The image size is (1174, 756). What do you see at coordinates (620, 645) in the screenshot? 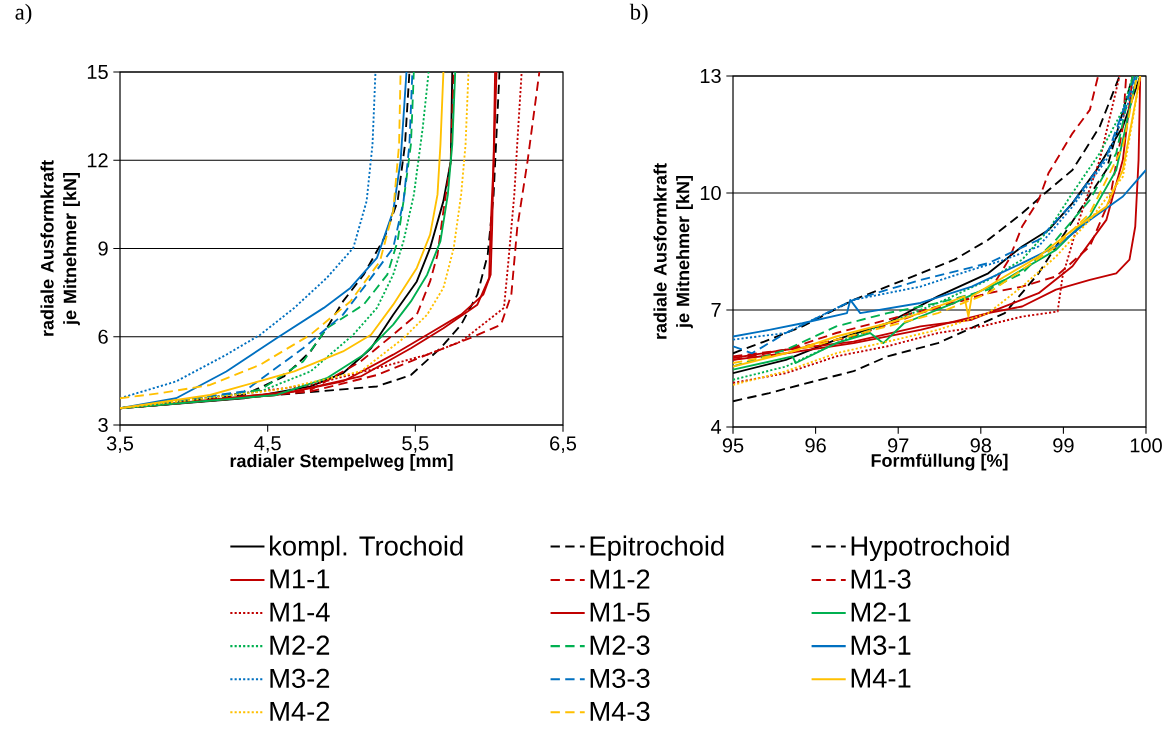
I see `legend-label: M2-3` at bounding box center [620, 645].